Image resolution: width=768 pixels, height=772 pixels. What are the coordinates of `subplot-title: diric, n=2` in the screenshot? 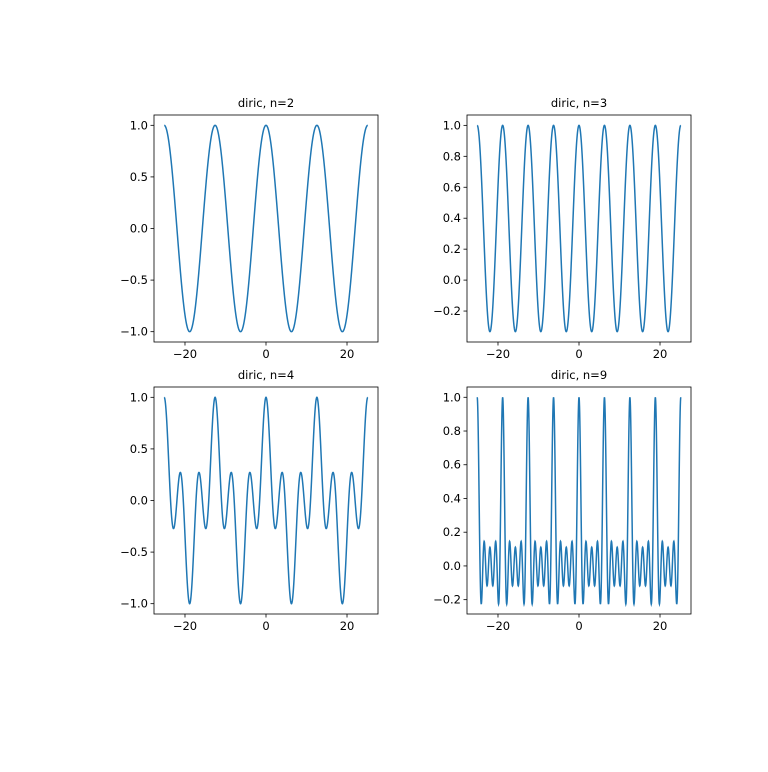 It's located at (266, 103).